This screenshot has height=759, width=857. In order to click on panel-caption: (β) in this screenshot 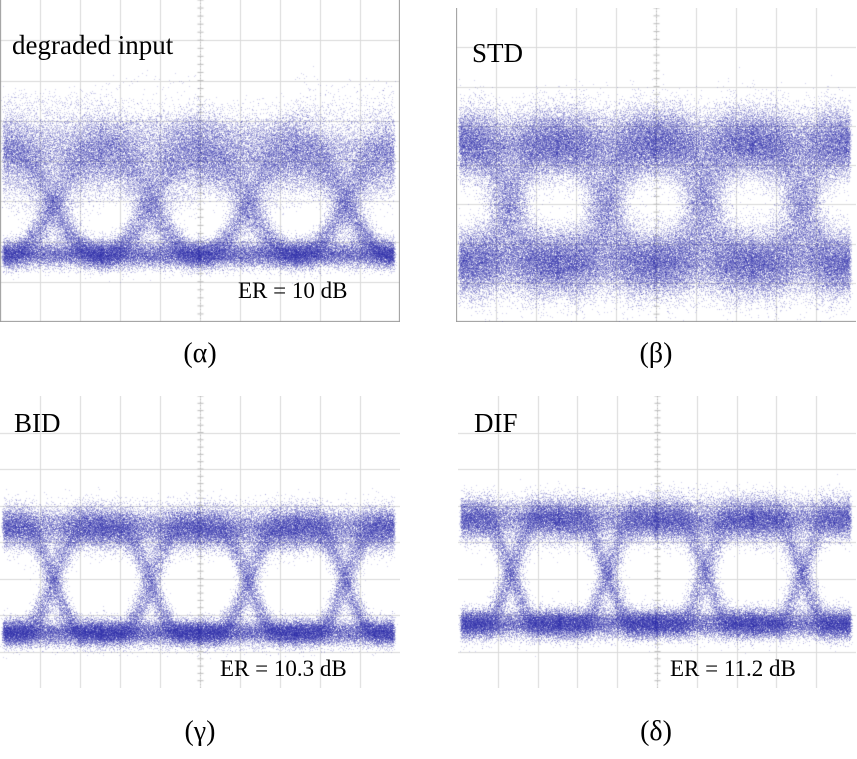, I will do `click(656, 353)`.